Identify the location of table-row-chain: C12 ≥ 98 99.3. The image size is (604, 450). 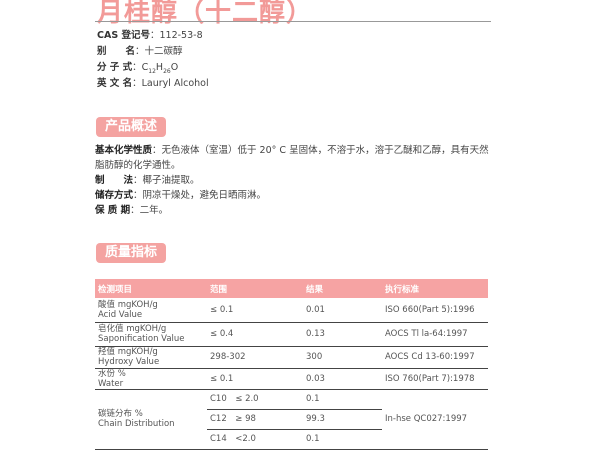
(291, 419).